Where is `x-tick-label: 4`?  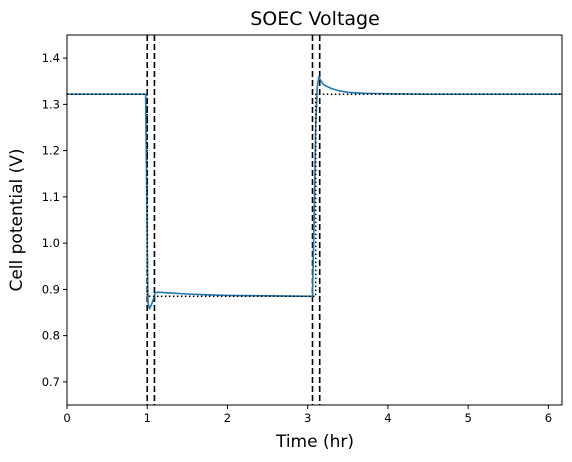 x-tick-label: 4 is located at coordinates (387, 418).